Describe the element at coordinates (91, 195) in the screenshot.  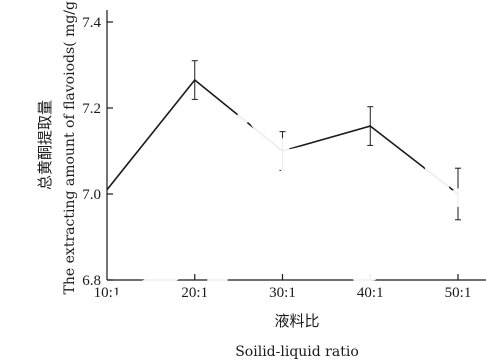
I see `y-tick-label: 7.0` at that location.